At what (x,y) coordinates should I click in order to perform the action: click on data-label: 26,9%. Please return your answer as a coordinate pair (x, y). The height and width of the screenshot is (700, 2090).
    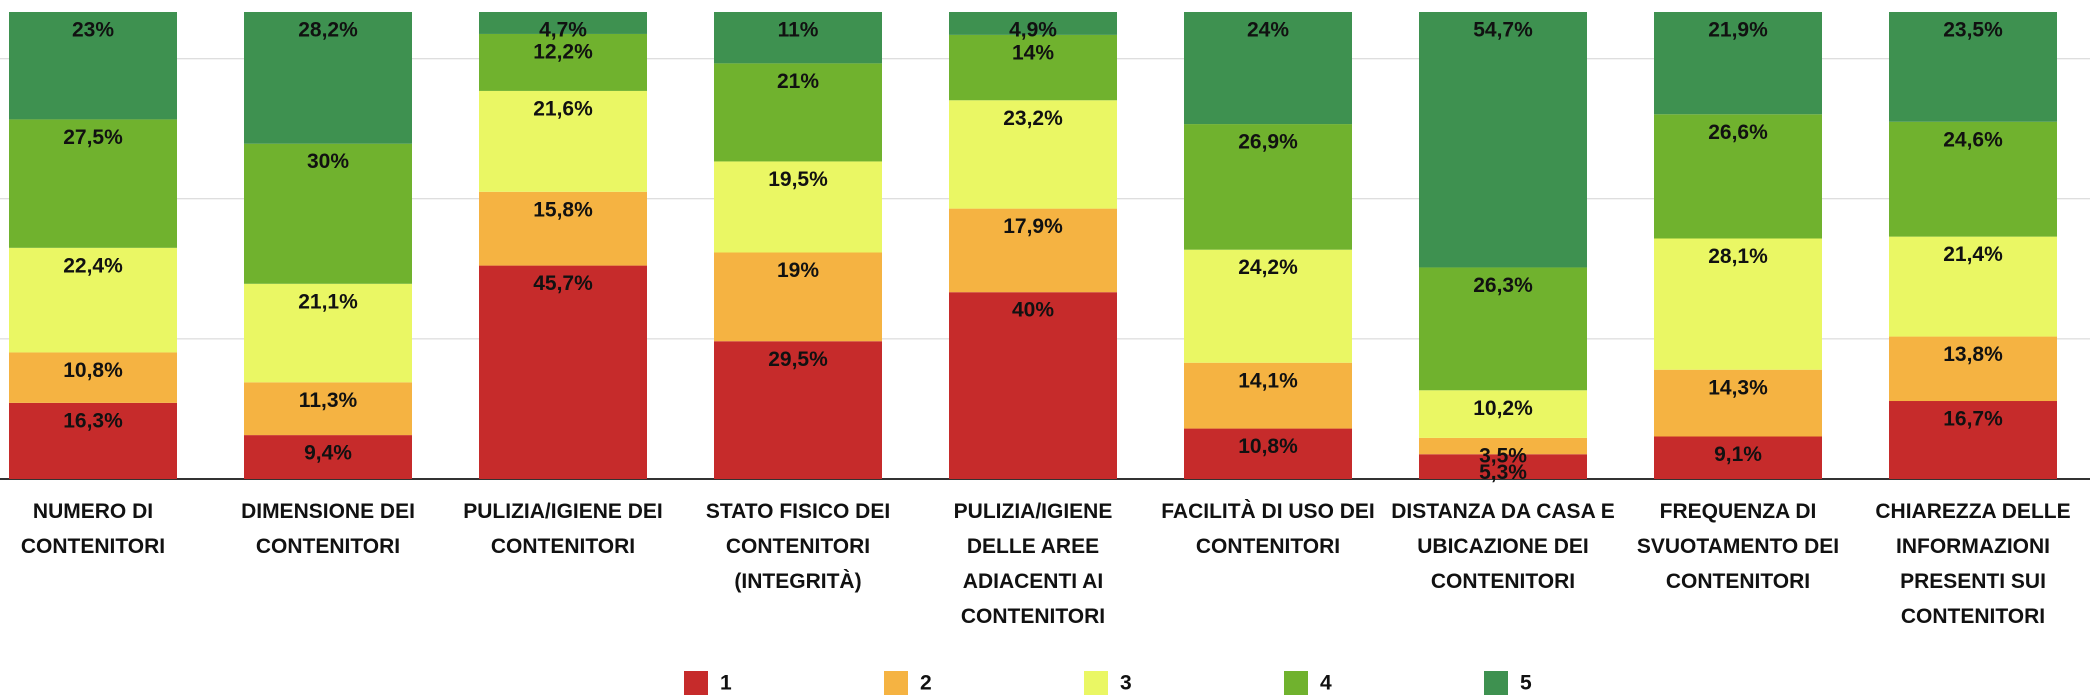
    Looking at the image, I should click on (1268, 142).